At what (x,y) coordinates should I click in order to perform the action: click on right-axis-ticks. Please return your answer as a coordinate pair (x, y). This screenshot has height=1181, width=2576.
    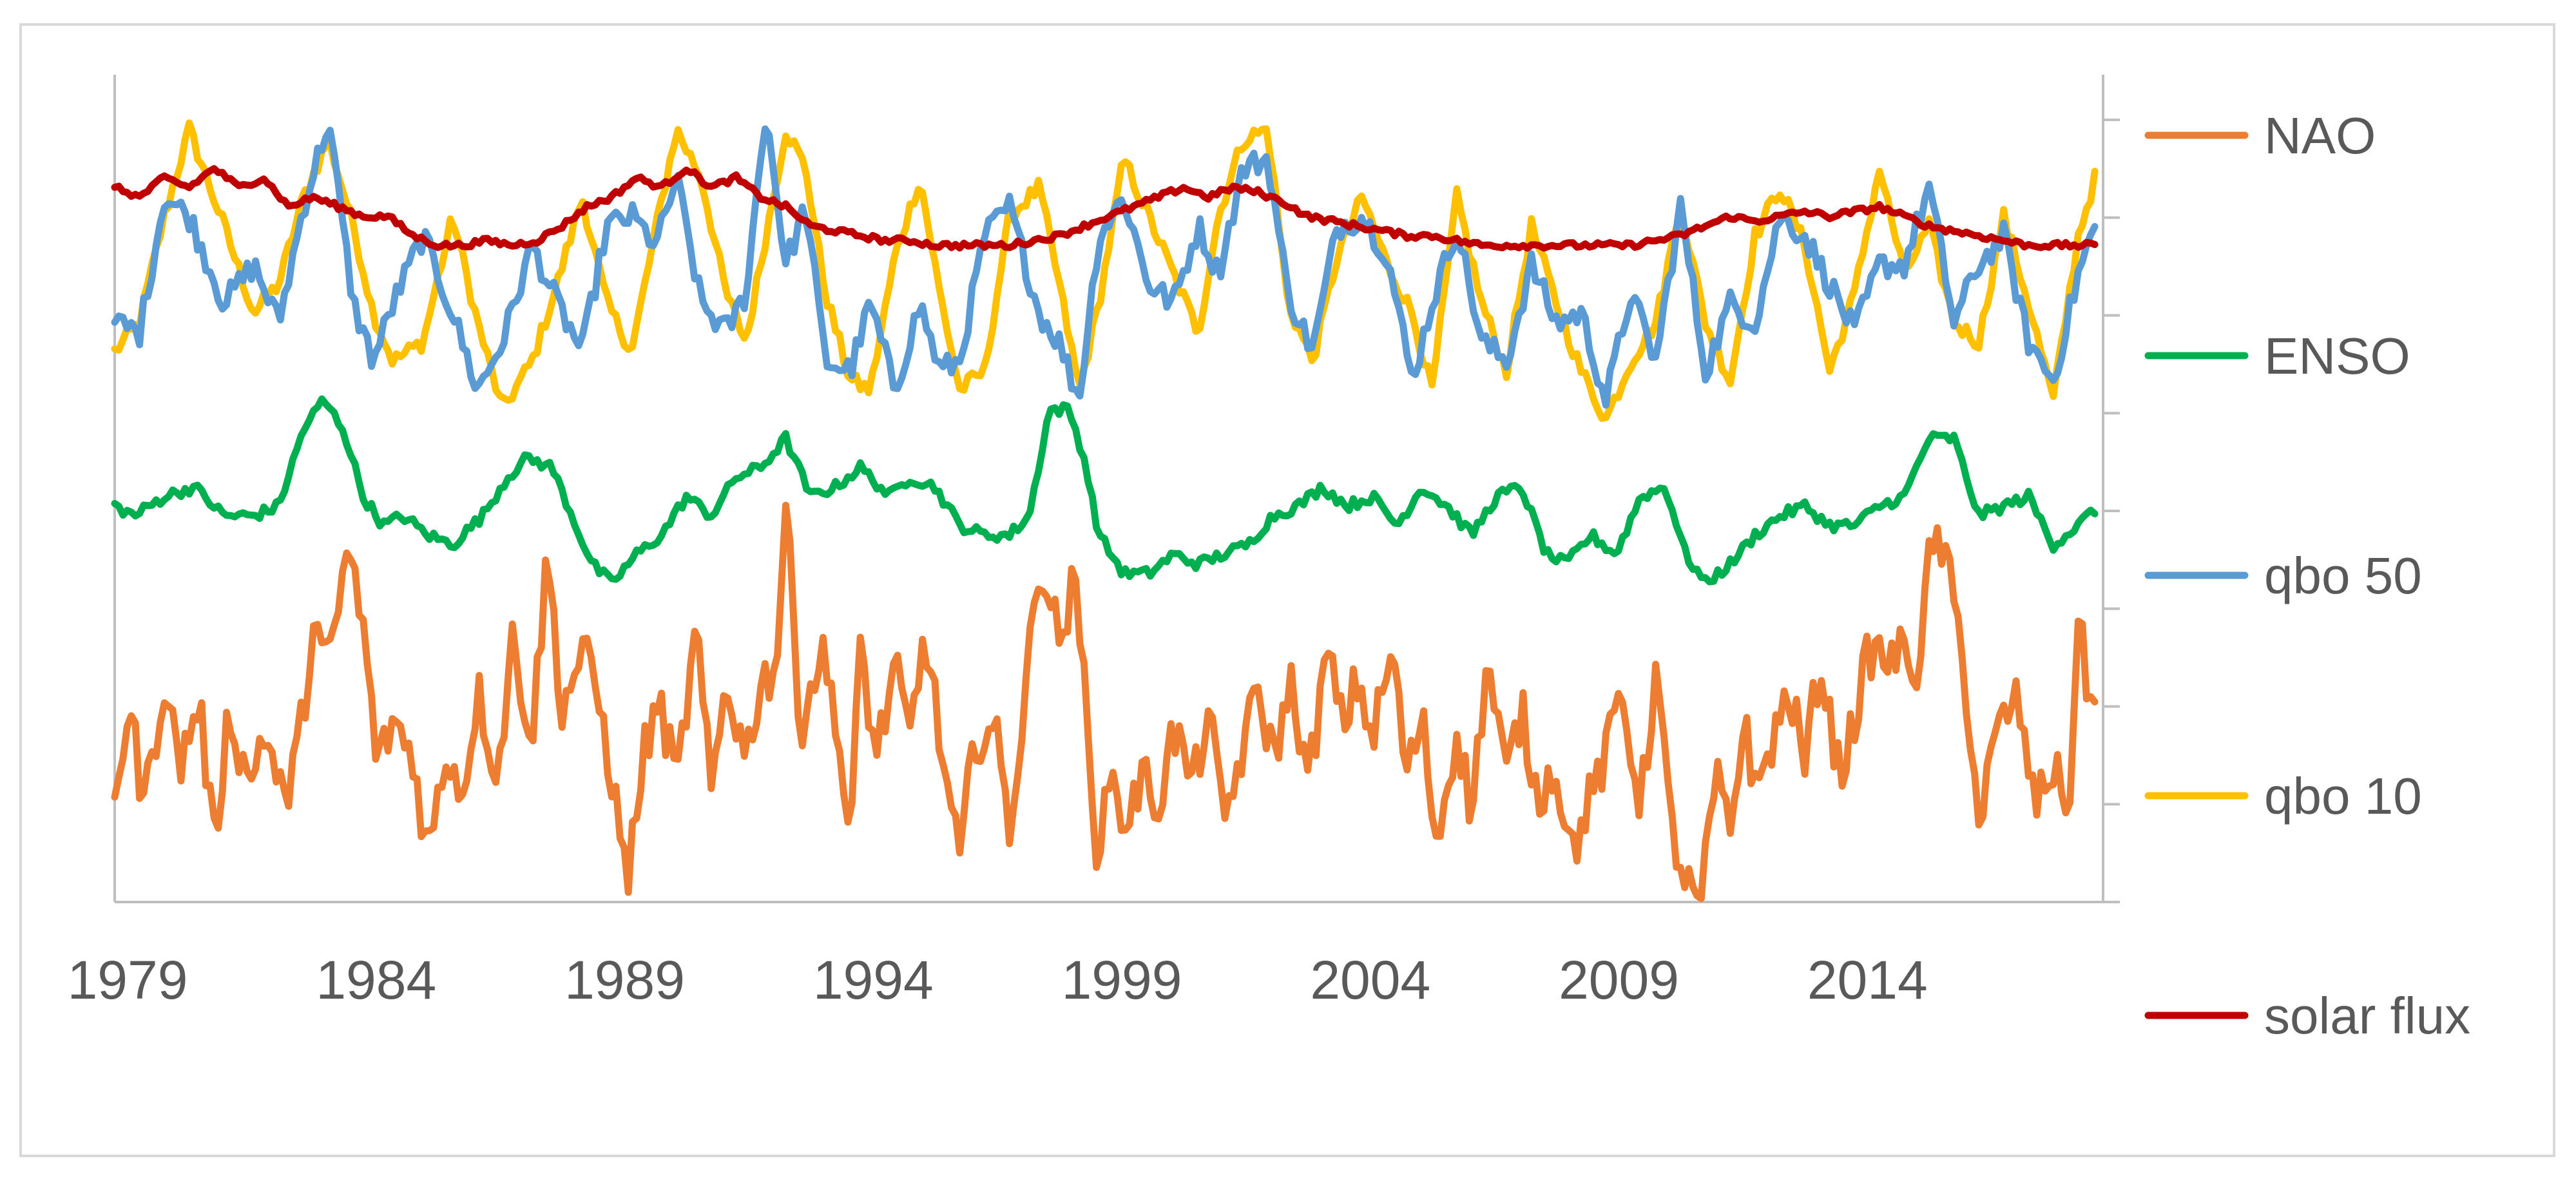
    Looking at the image, I should click on (2112, 511).